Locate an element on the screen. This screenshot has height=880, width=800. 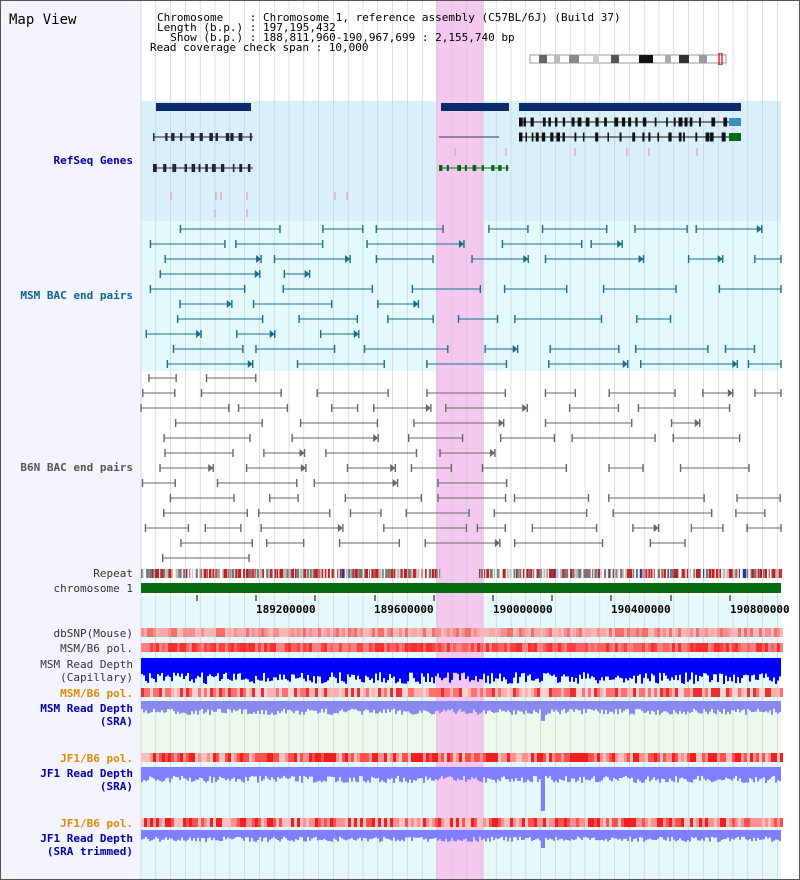
track-label-jf1-read-depth-trim: JF1 Read Depth is located at coordinates (86, 838).